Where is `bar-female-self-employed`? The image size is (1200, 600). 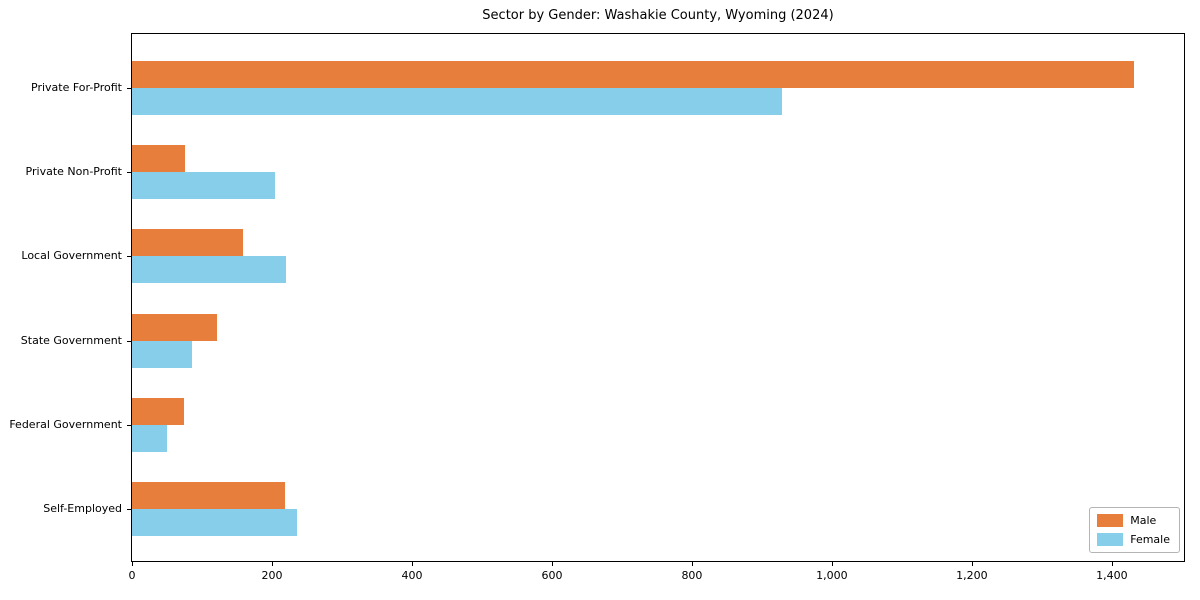
bar-female-self-employed is located at coordinates (215, 522).